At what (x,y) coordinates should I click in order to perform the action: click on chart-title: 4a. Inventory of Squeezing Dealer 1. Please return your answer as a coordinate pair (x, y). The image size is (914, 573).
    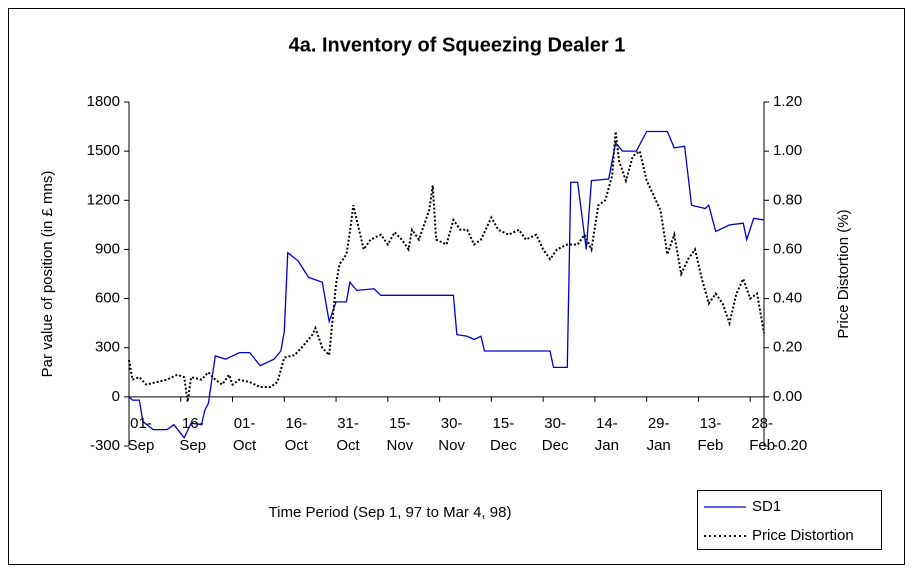
    Looking at the image, I should click on (457, 45).